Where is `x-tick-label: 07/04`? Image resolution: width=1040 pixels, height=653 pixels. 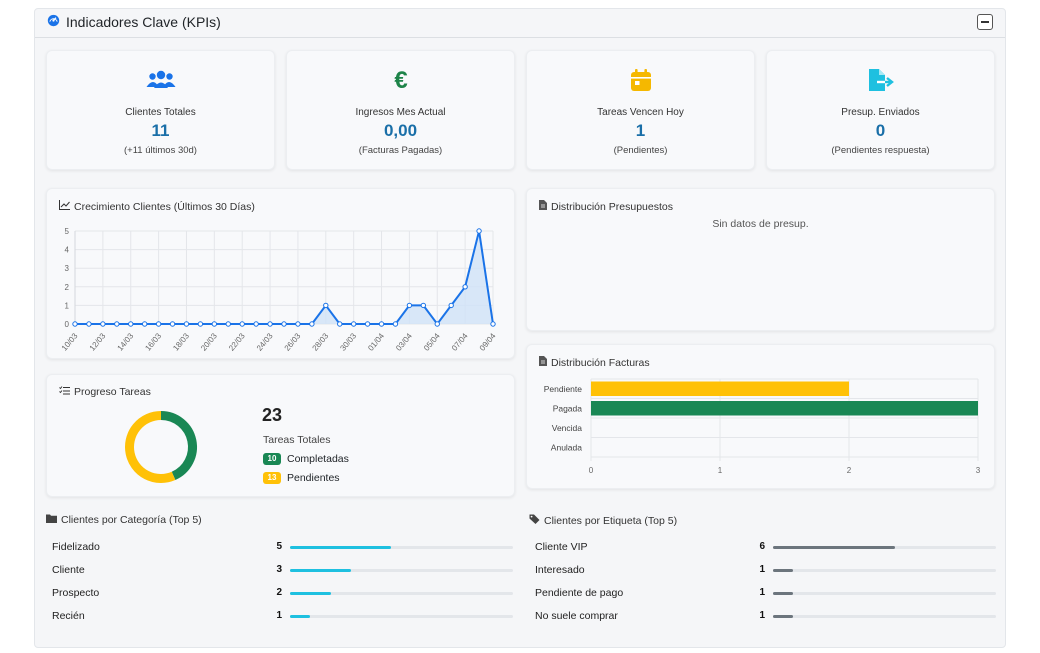
x-tick-label: 07/04 is located at coordinates (460, 342).